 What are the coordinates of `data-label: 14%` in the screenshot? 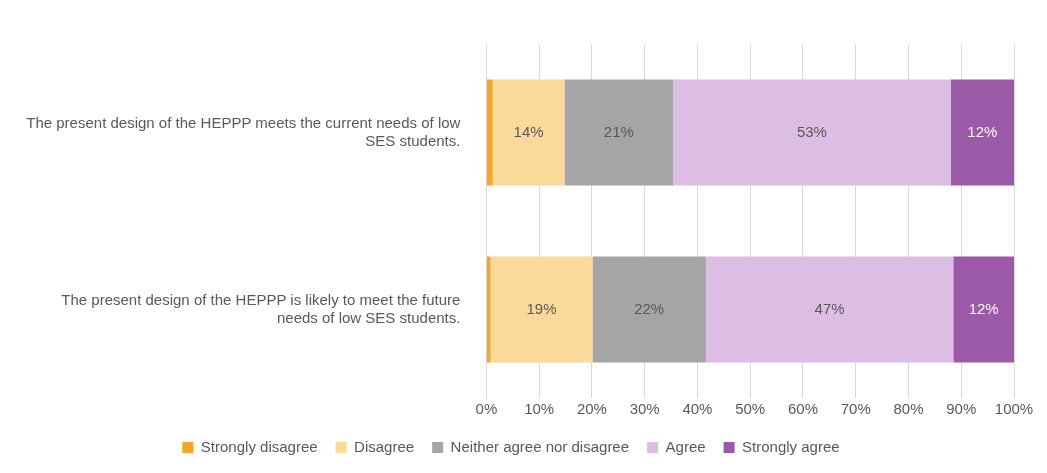 It's located at (528, 131).